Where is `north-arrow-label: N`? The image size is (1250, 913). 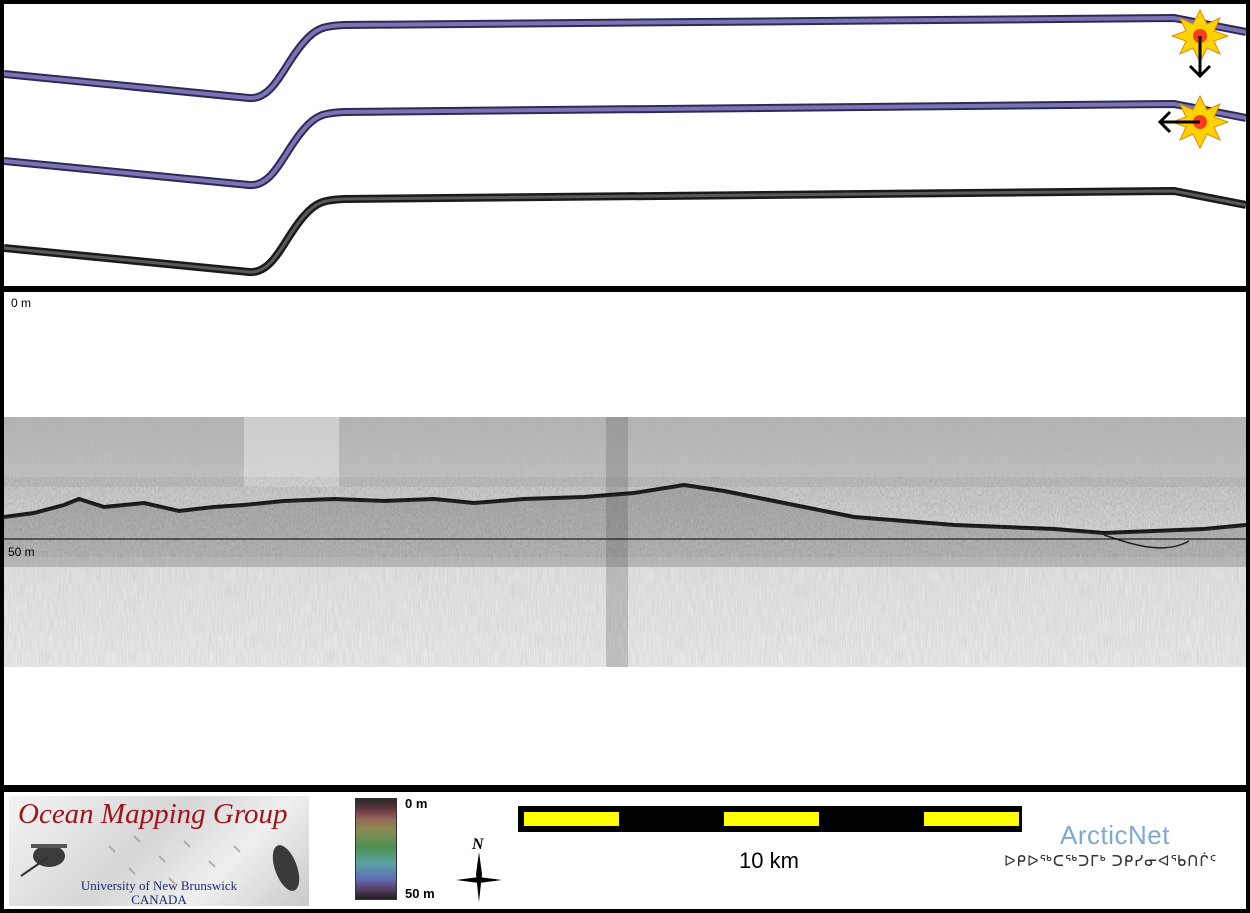
north-arrow-label: N is located at coordinates (478, 844).